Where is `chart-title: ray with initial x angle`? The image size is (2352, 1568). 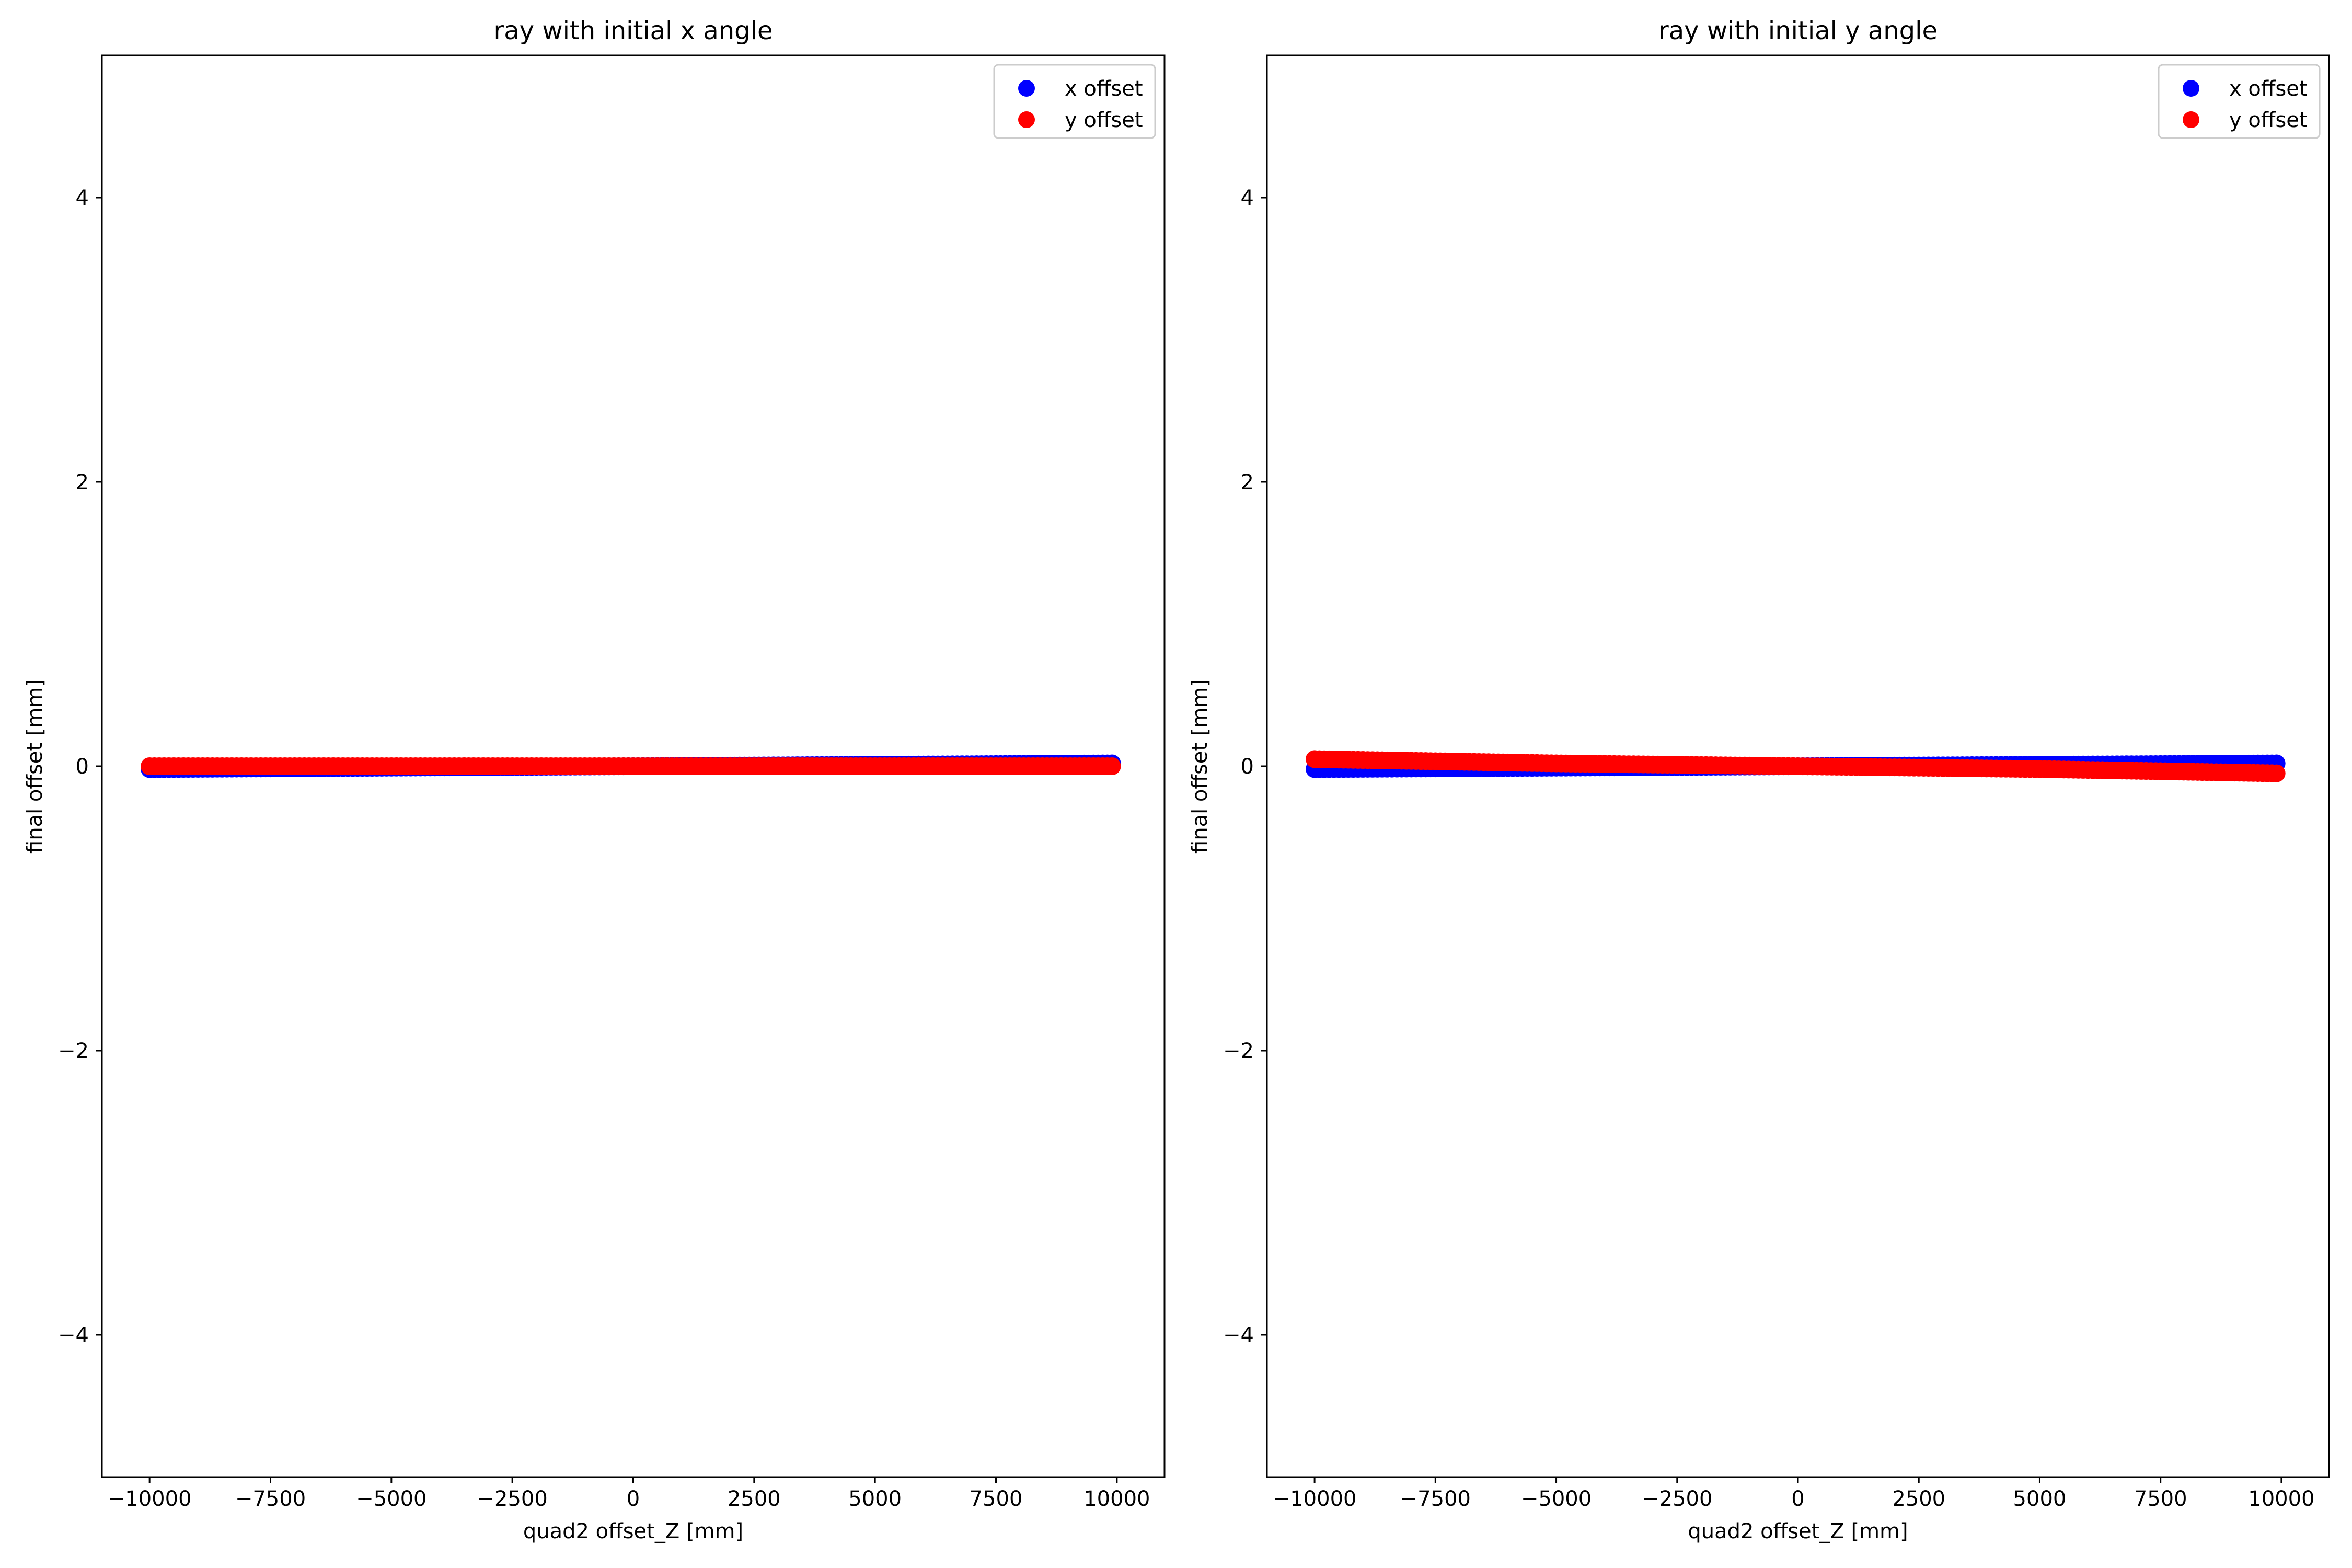
chart-title: ray with initial x angle is located at coordinates (633, 30).